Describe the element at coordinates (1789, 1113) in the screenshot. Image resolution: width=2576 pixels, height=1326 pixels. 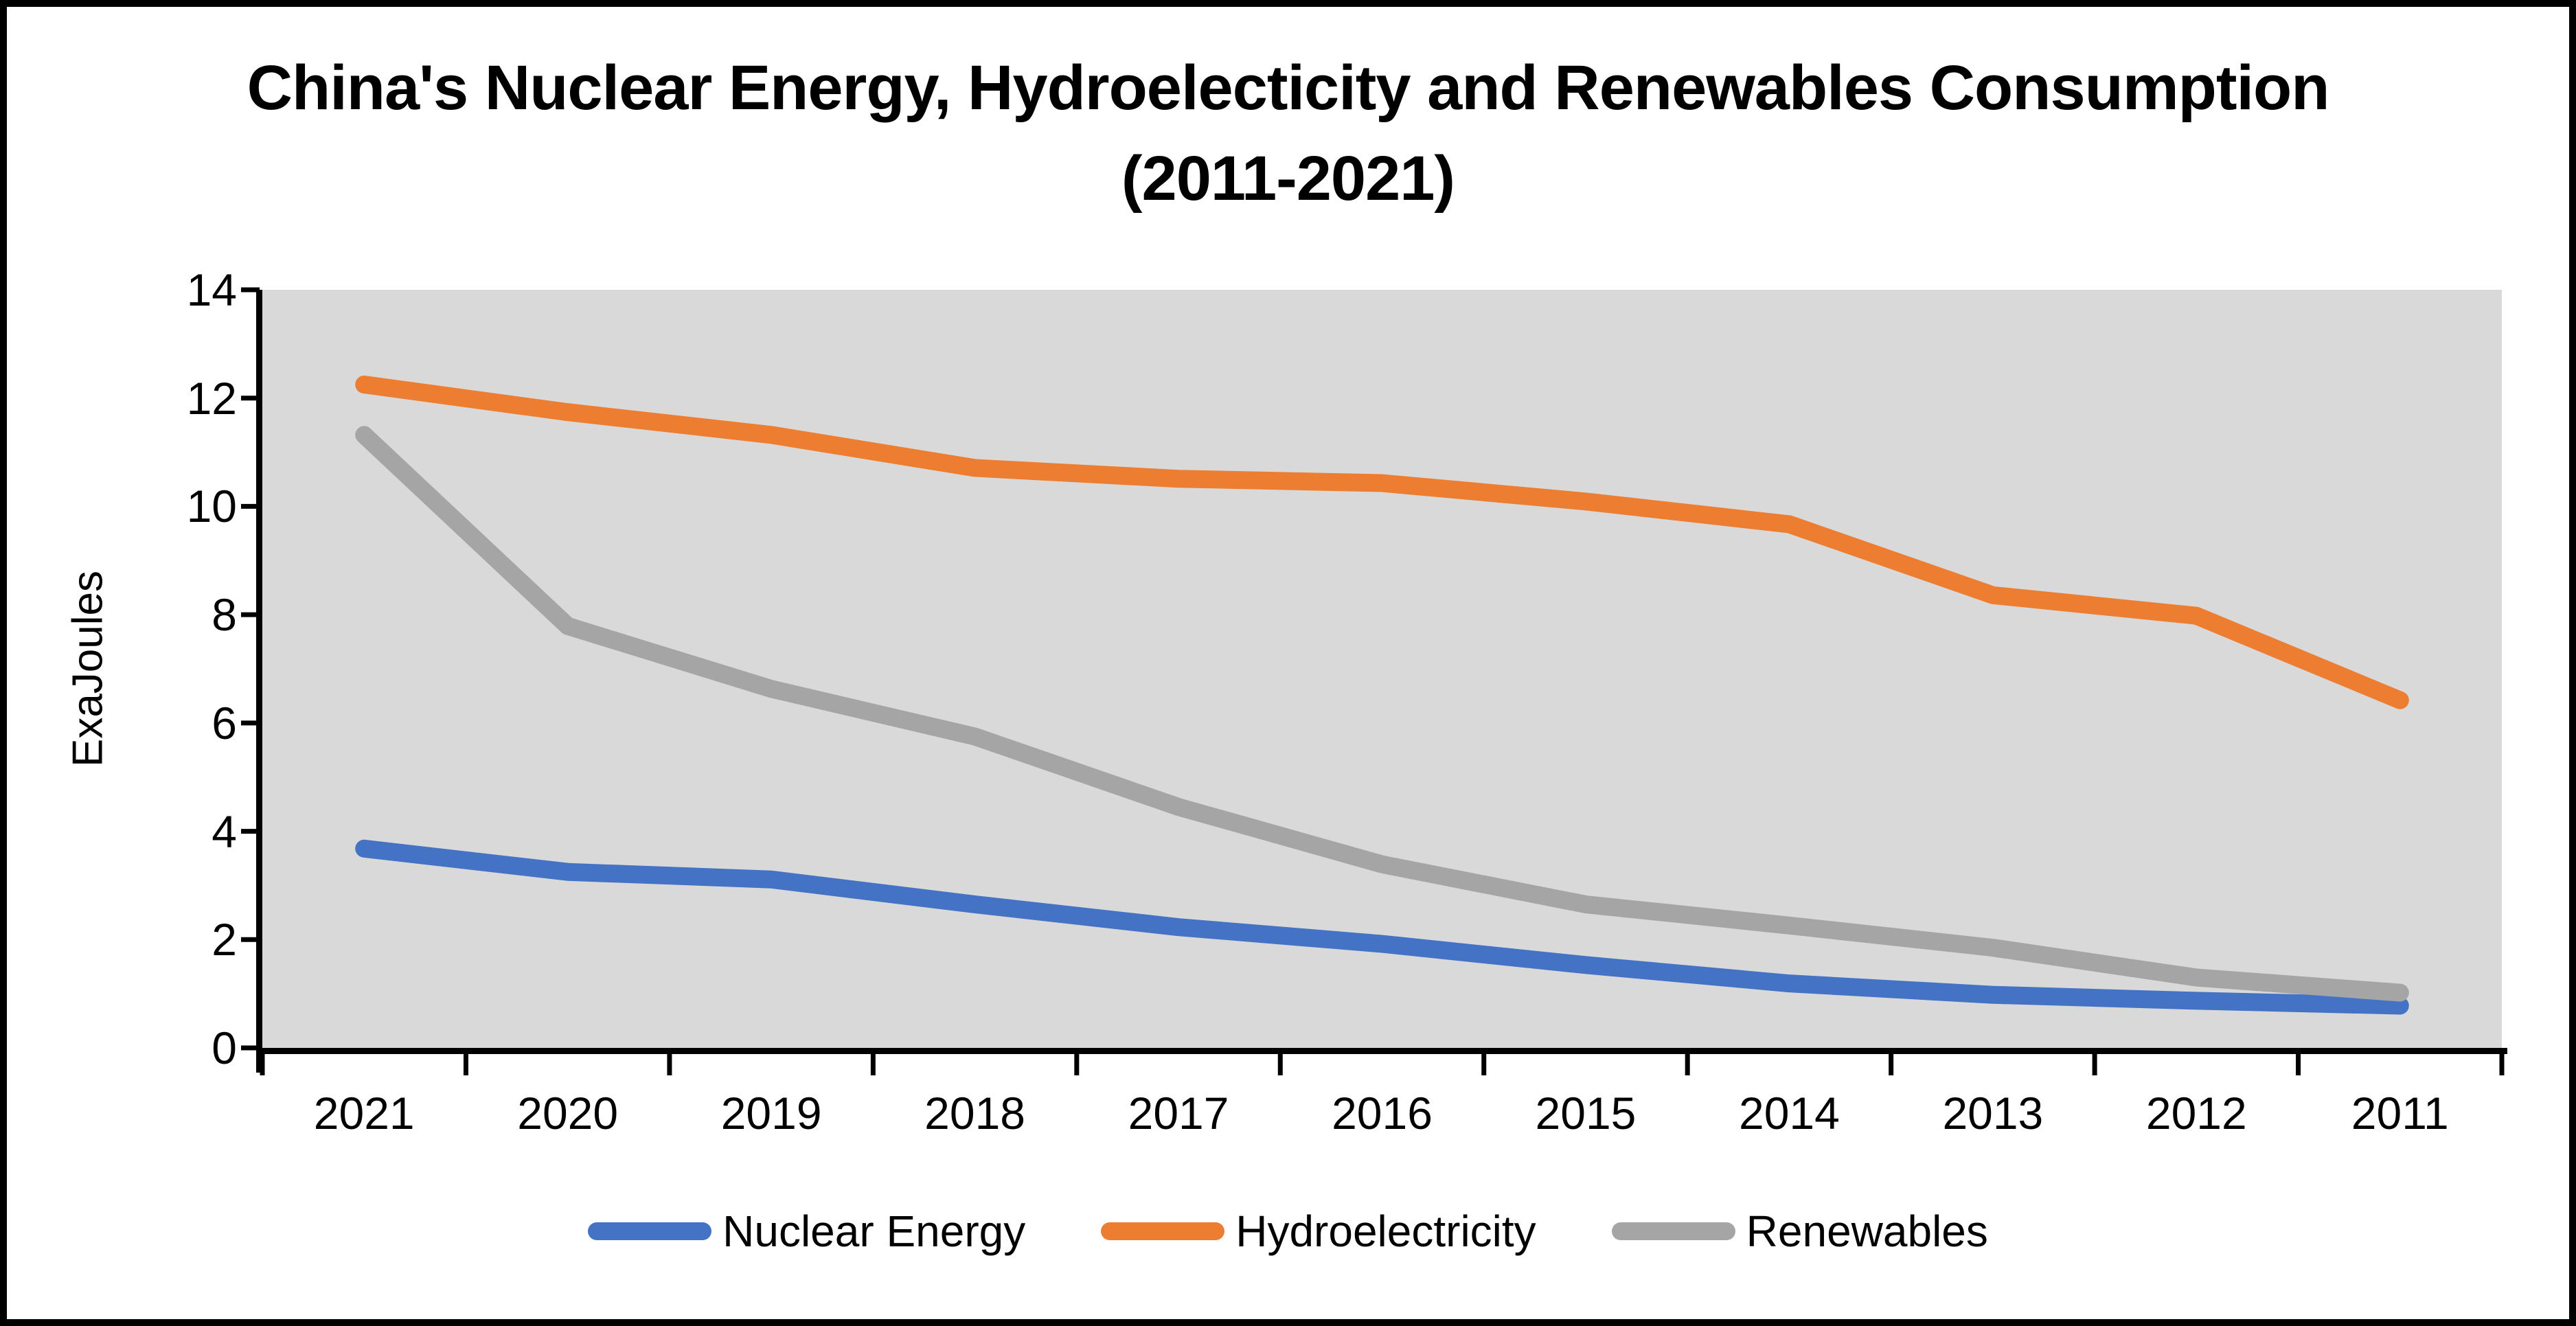
I see `x-axis-label-2014: 2014` at that location.